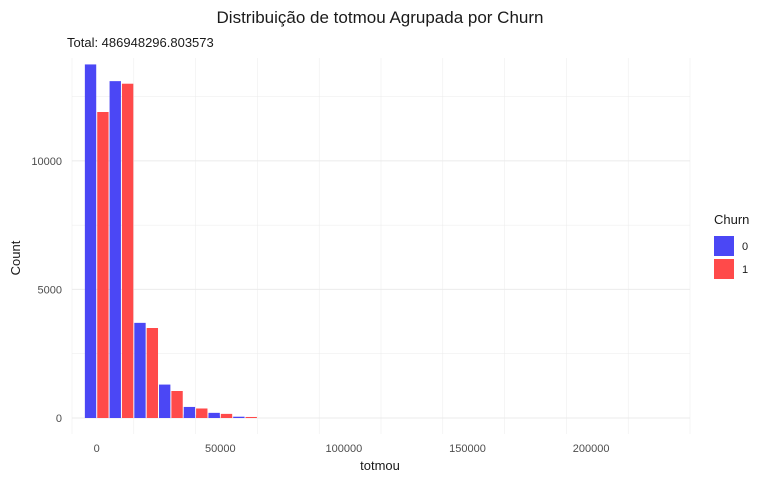  What do you see at coordinates (140, 42) in the screenshot?
I see `chart-subtitle: Total: 486948296.803573` at bounding box center [140, 42].